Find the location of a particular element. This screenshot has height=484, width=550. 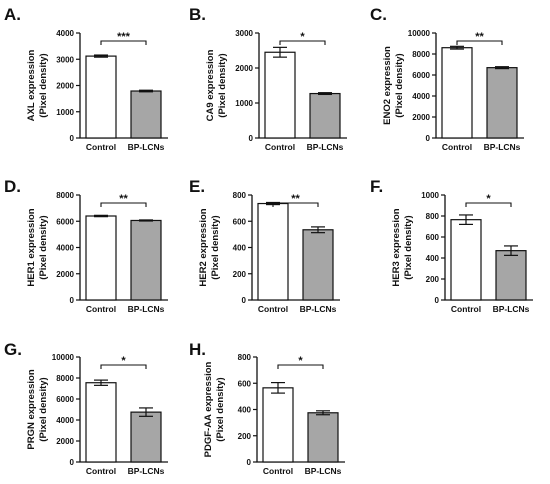

y-axis-label: AXL expression (Pixel density) is located at coordinates (37, 85).